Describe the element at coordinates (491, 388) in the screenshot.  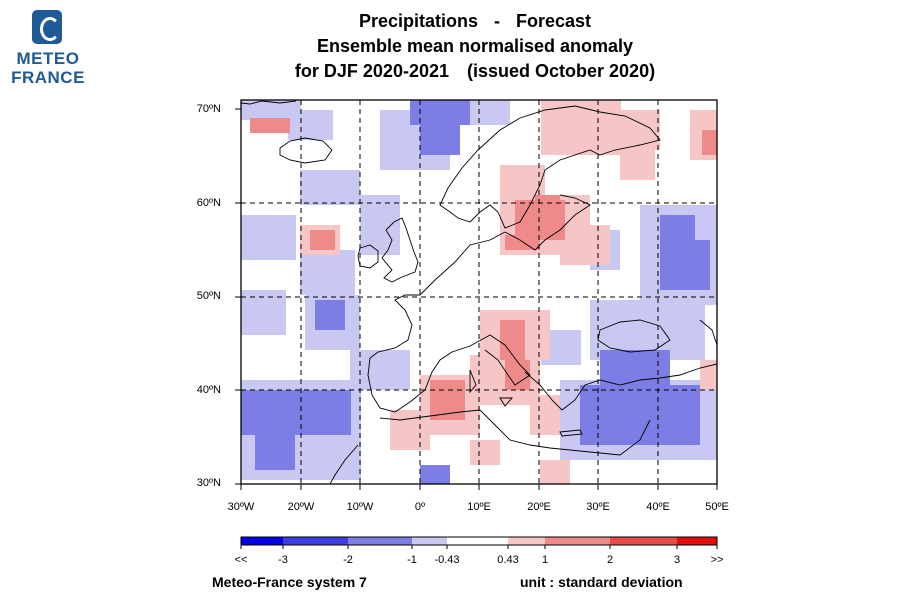
I see `sicily-sardinia` at that location.